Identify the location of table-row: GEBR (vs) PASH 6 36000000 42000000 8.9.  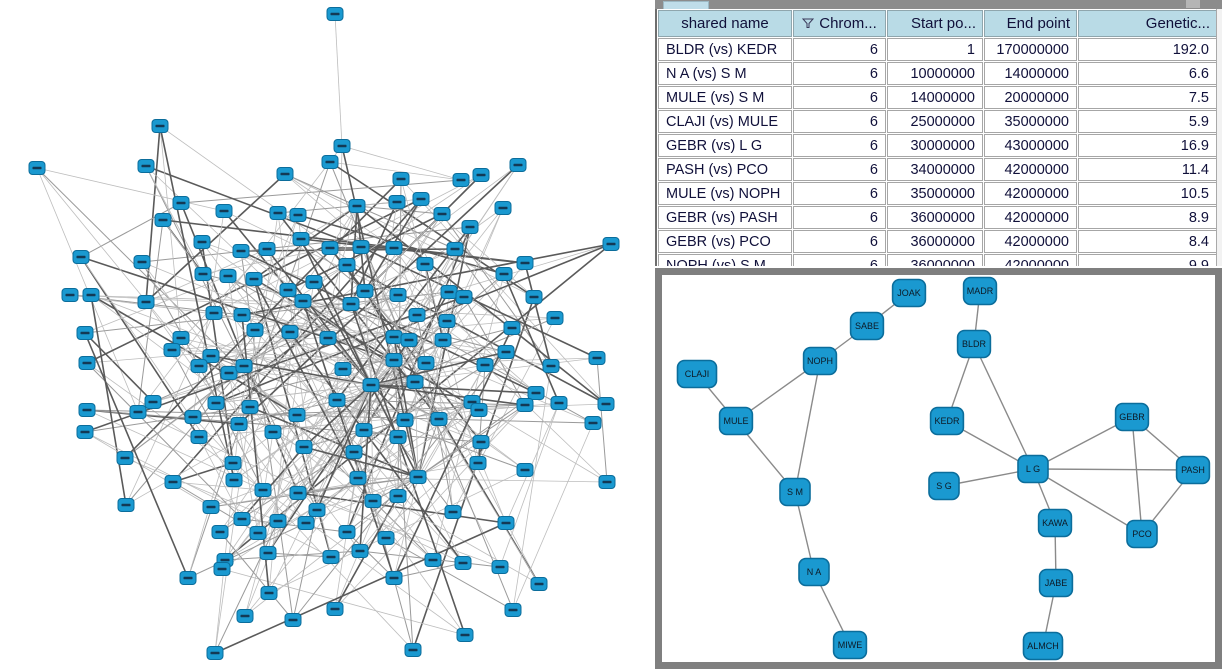
(937, 217).